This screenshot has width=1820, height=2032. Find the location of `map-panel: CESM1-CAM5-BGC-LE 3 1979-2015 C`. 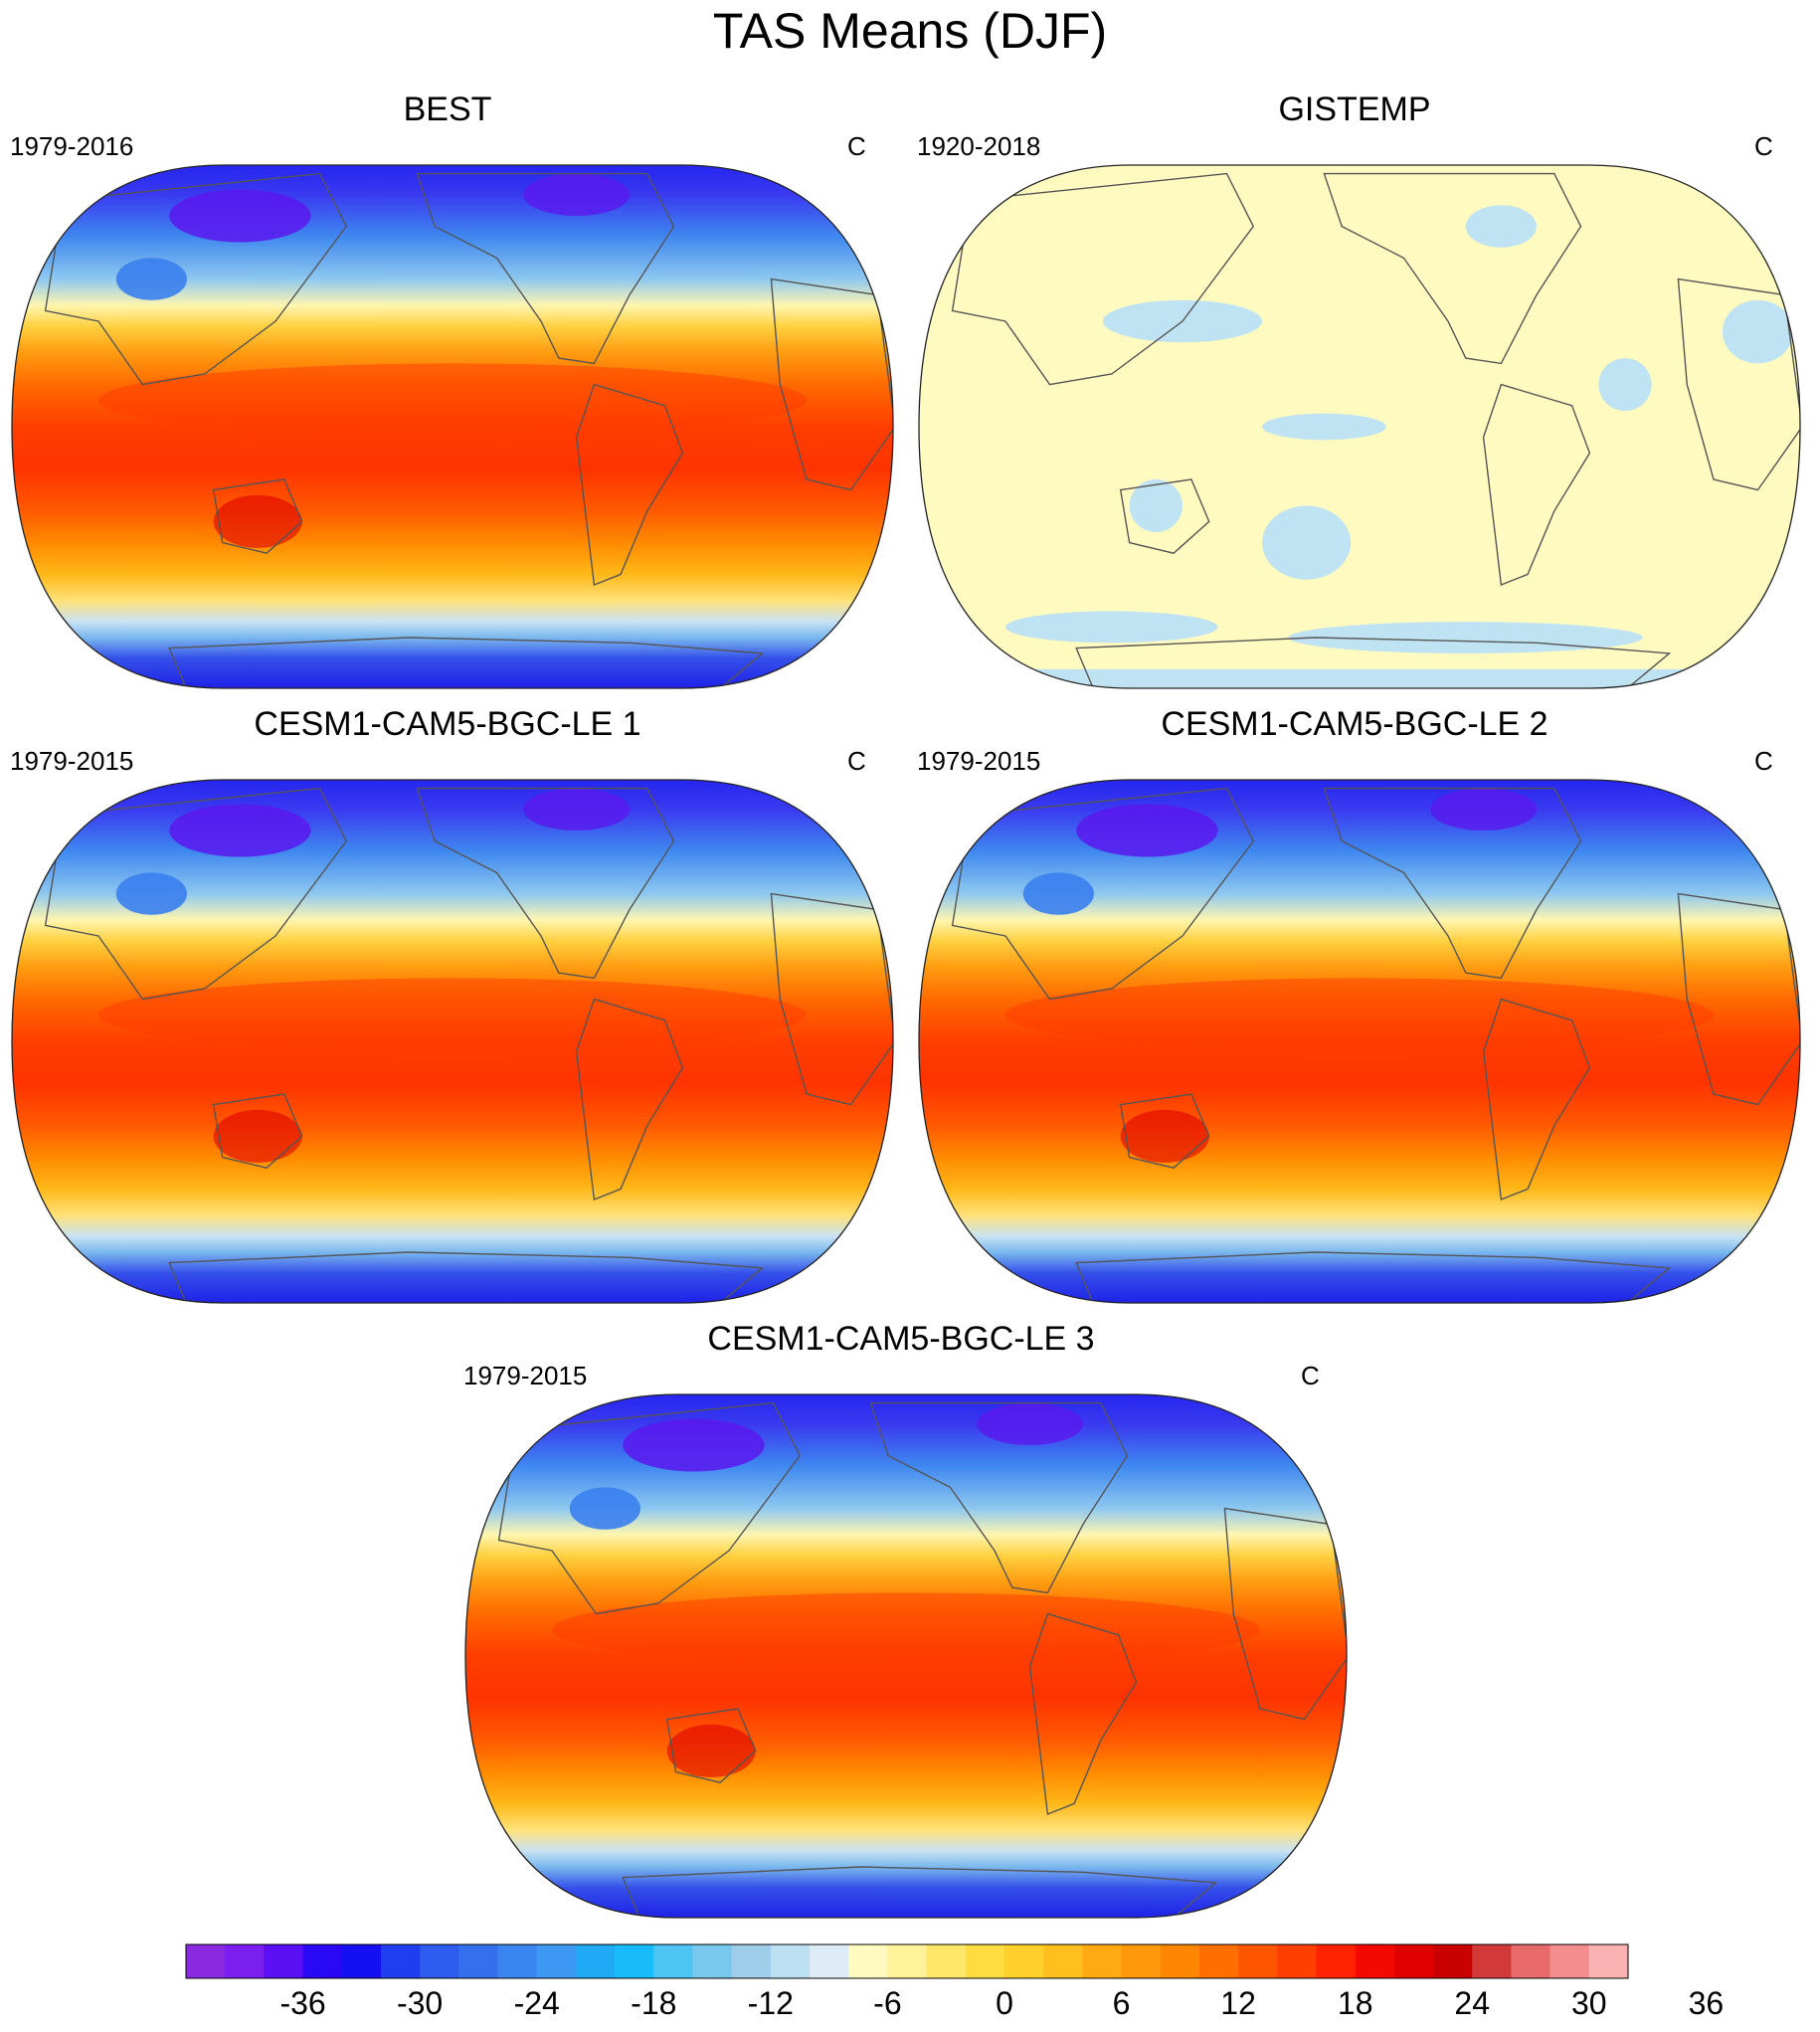

map-panel: CESM1-CAM5-BGC-LE 3 1979-2015 C is located at coordinates (901, 1623).